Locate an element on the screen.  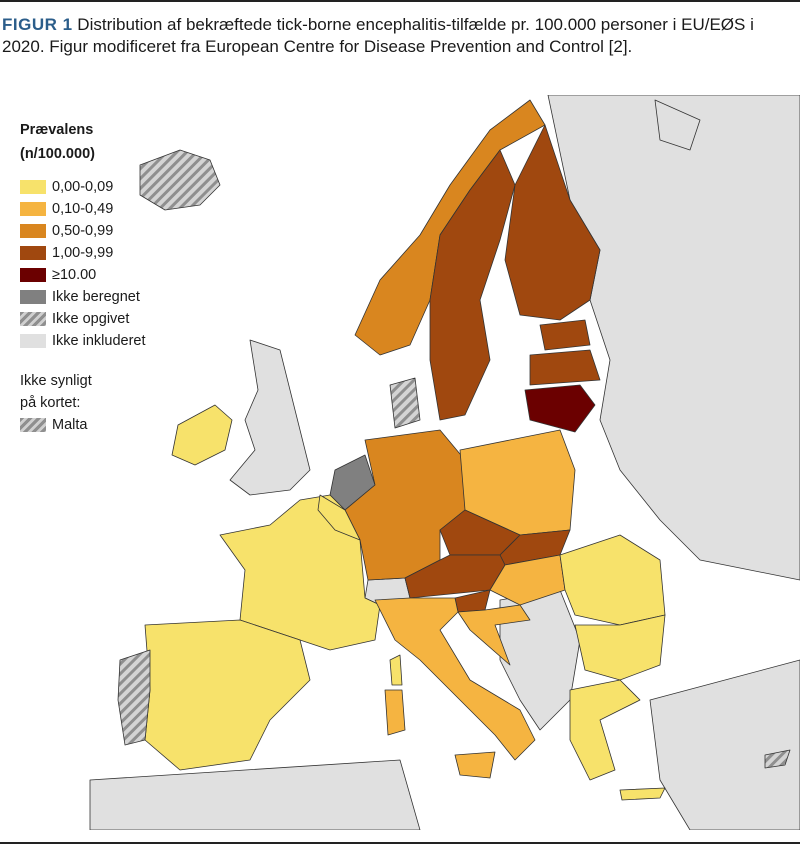
region-sweden is located at coordinates (472, 285).